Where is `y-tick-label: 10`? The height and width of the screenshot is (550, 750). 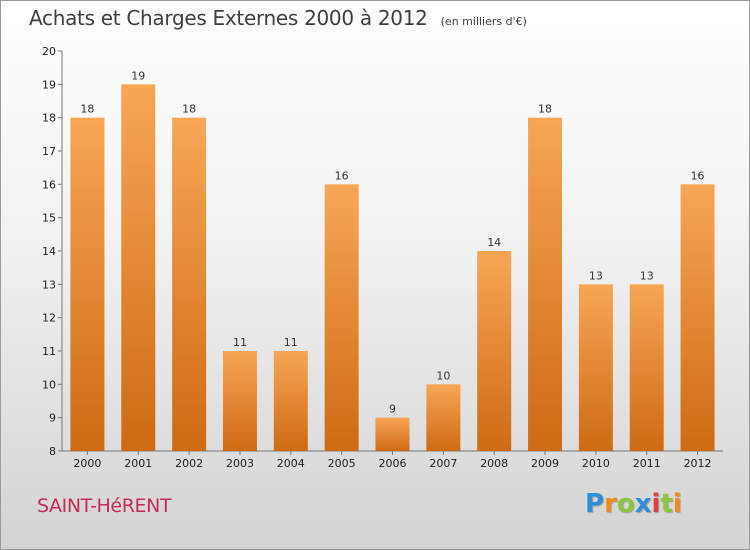 y-tick-label: 10 is located at coordinates (49, 384).